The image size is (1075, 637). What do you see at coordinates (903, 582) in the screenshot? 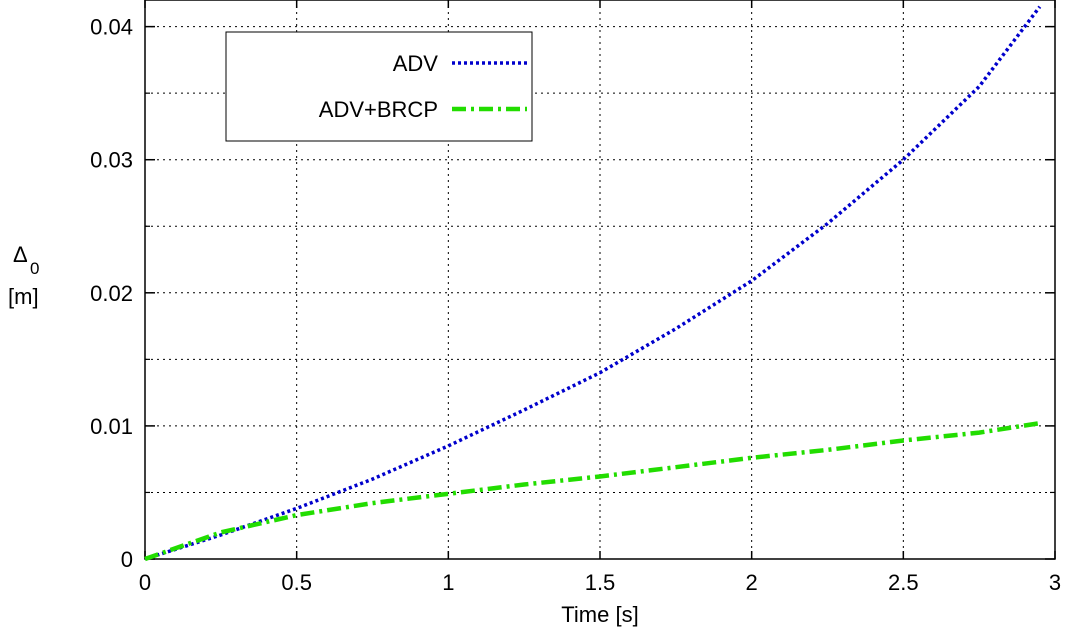
I see `x-tick-label: 2.5` at bounding box center [903, 582].